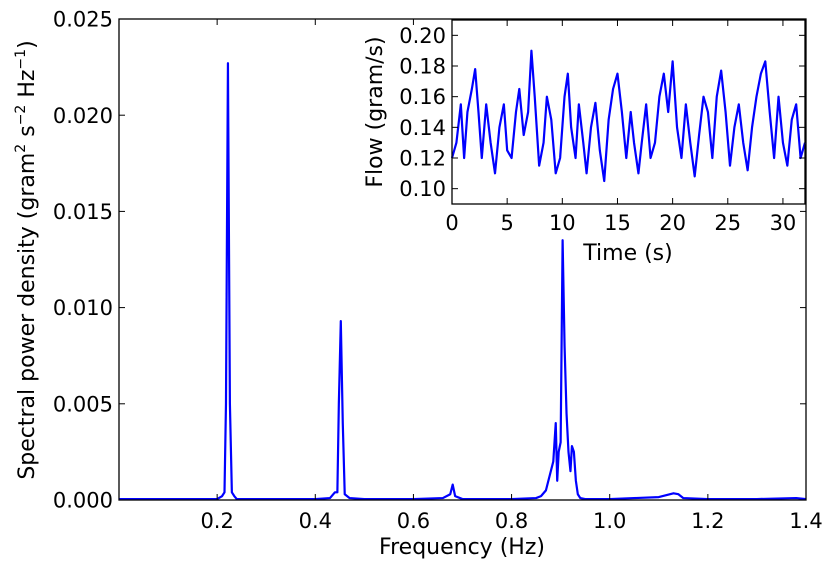 This screenshot has height=568, width=831. Describe the element at coordinates (83, 20) in the screenshot. I see `y-tick-label: 0.025` at that location.